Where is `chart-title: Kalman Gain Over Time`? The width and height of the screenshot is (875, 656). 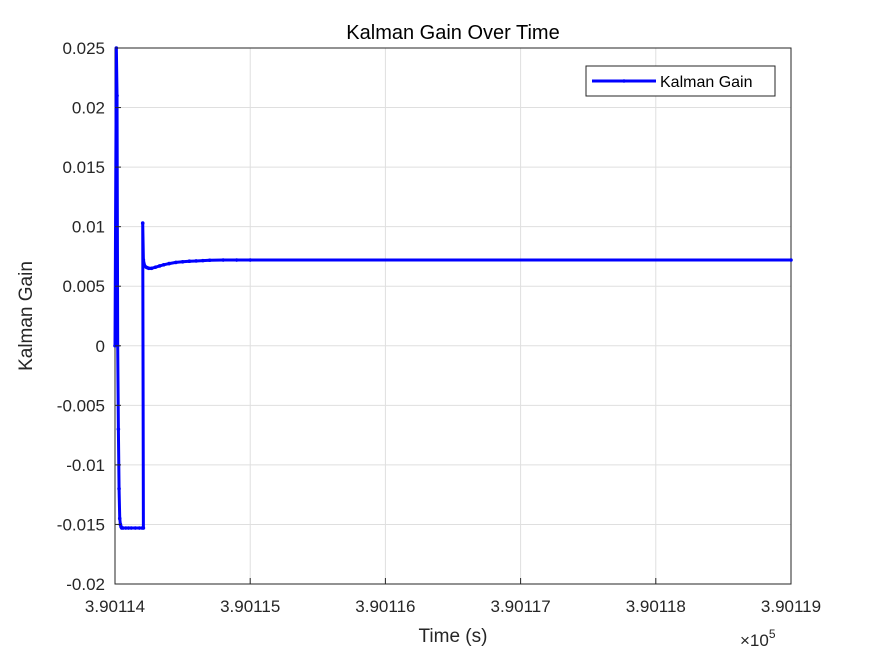 chart-title: Kalman Gain Over Time is located at coordinates (452, 33).